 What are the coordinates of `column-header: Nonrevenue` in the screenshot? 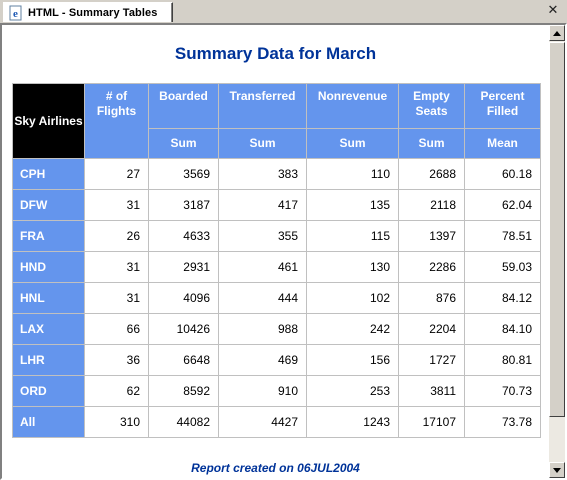 It's located at (352, 106).